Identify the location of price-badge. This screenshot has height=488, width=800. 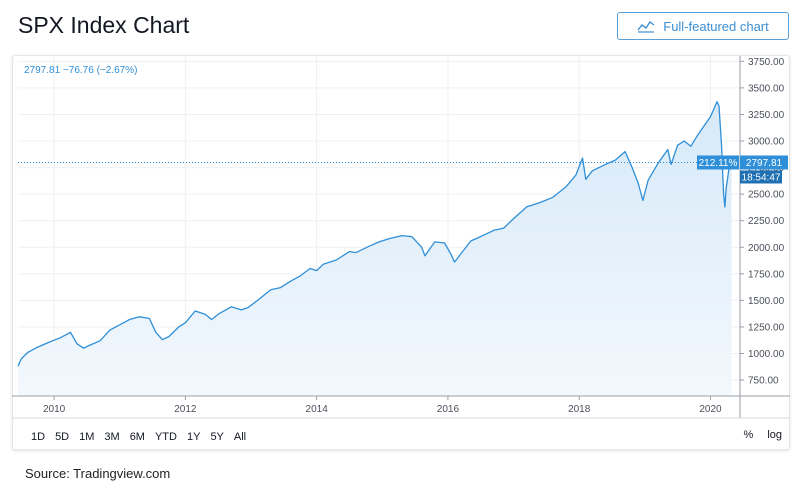
(764, 162).